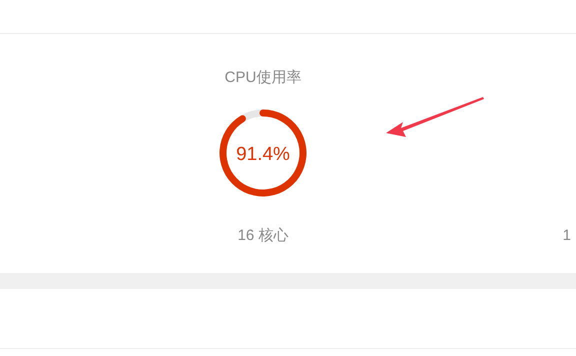 Image resolution: width=576 pixels, height=356 pixels. Describe the element at coordinates (566, 235) in the screenshot. I see `annotation: 1` at that location.